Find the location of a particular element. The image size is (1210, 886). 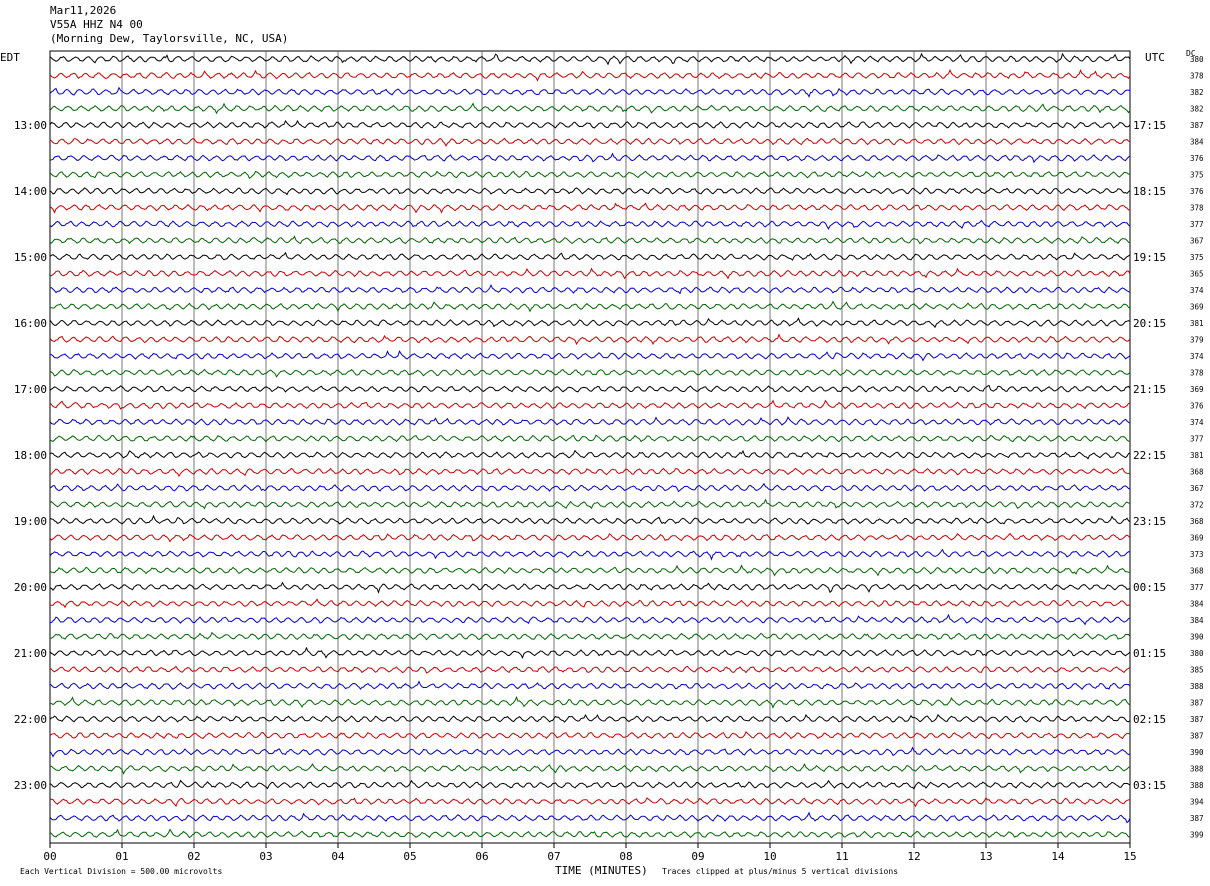

x-tick-label: 07 is located at coordinates (553, 856).